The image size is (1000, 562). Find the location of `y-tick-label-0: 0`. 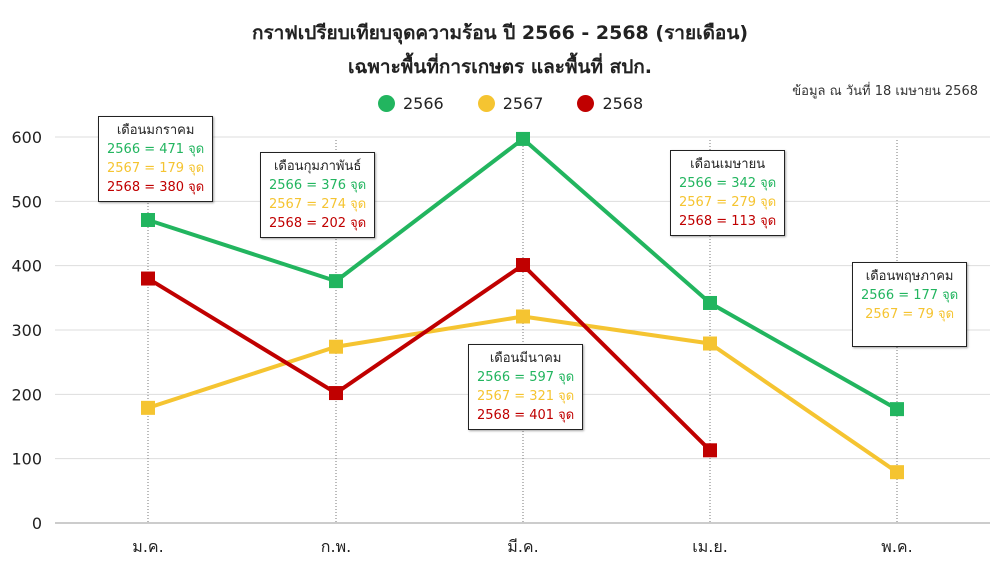

y-tick-label-0: 0 is located at coordinates (37, 523).